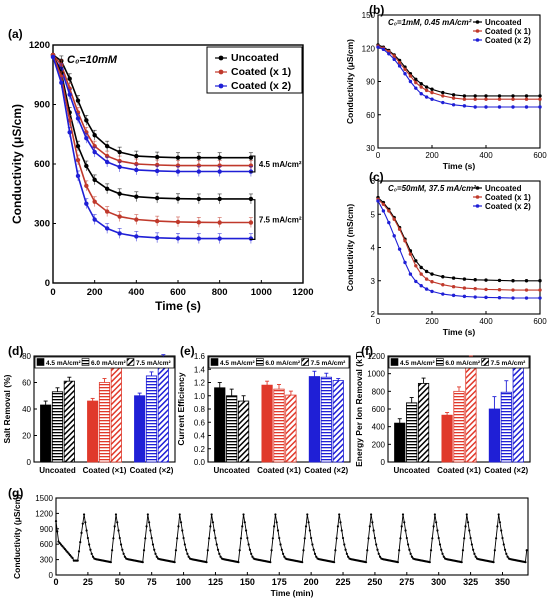  Describe the element at coordinates (459, 470) in the screenshot. I see `category-label-f: Coated (×1)` at that location.